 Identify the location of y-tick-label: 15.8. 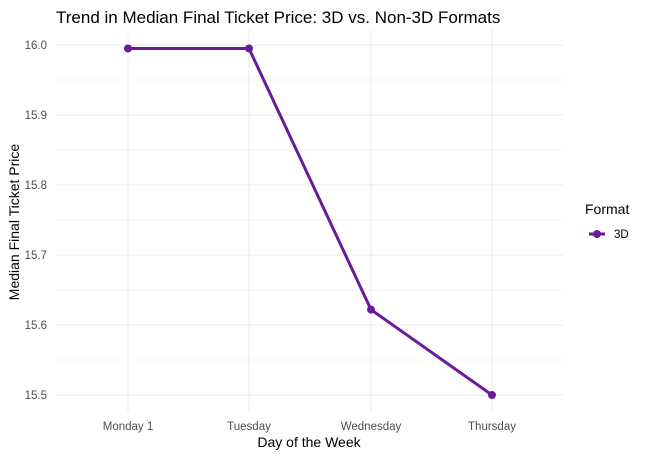
(36, 186).